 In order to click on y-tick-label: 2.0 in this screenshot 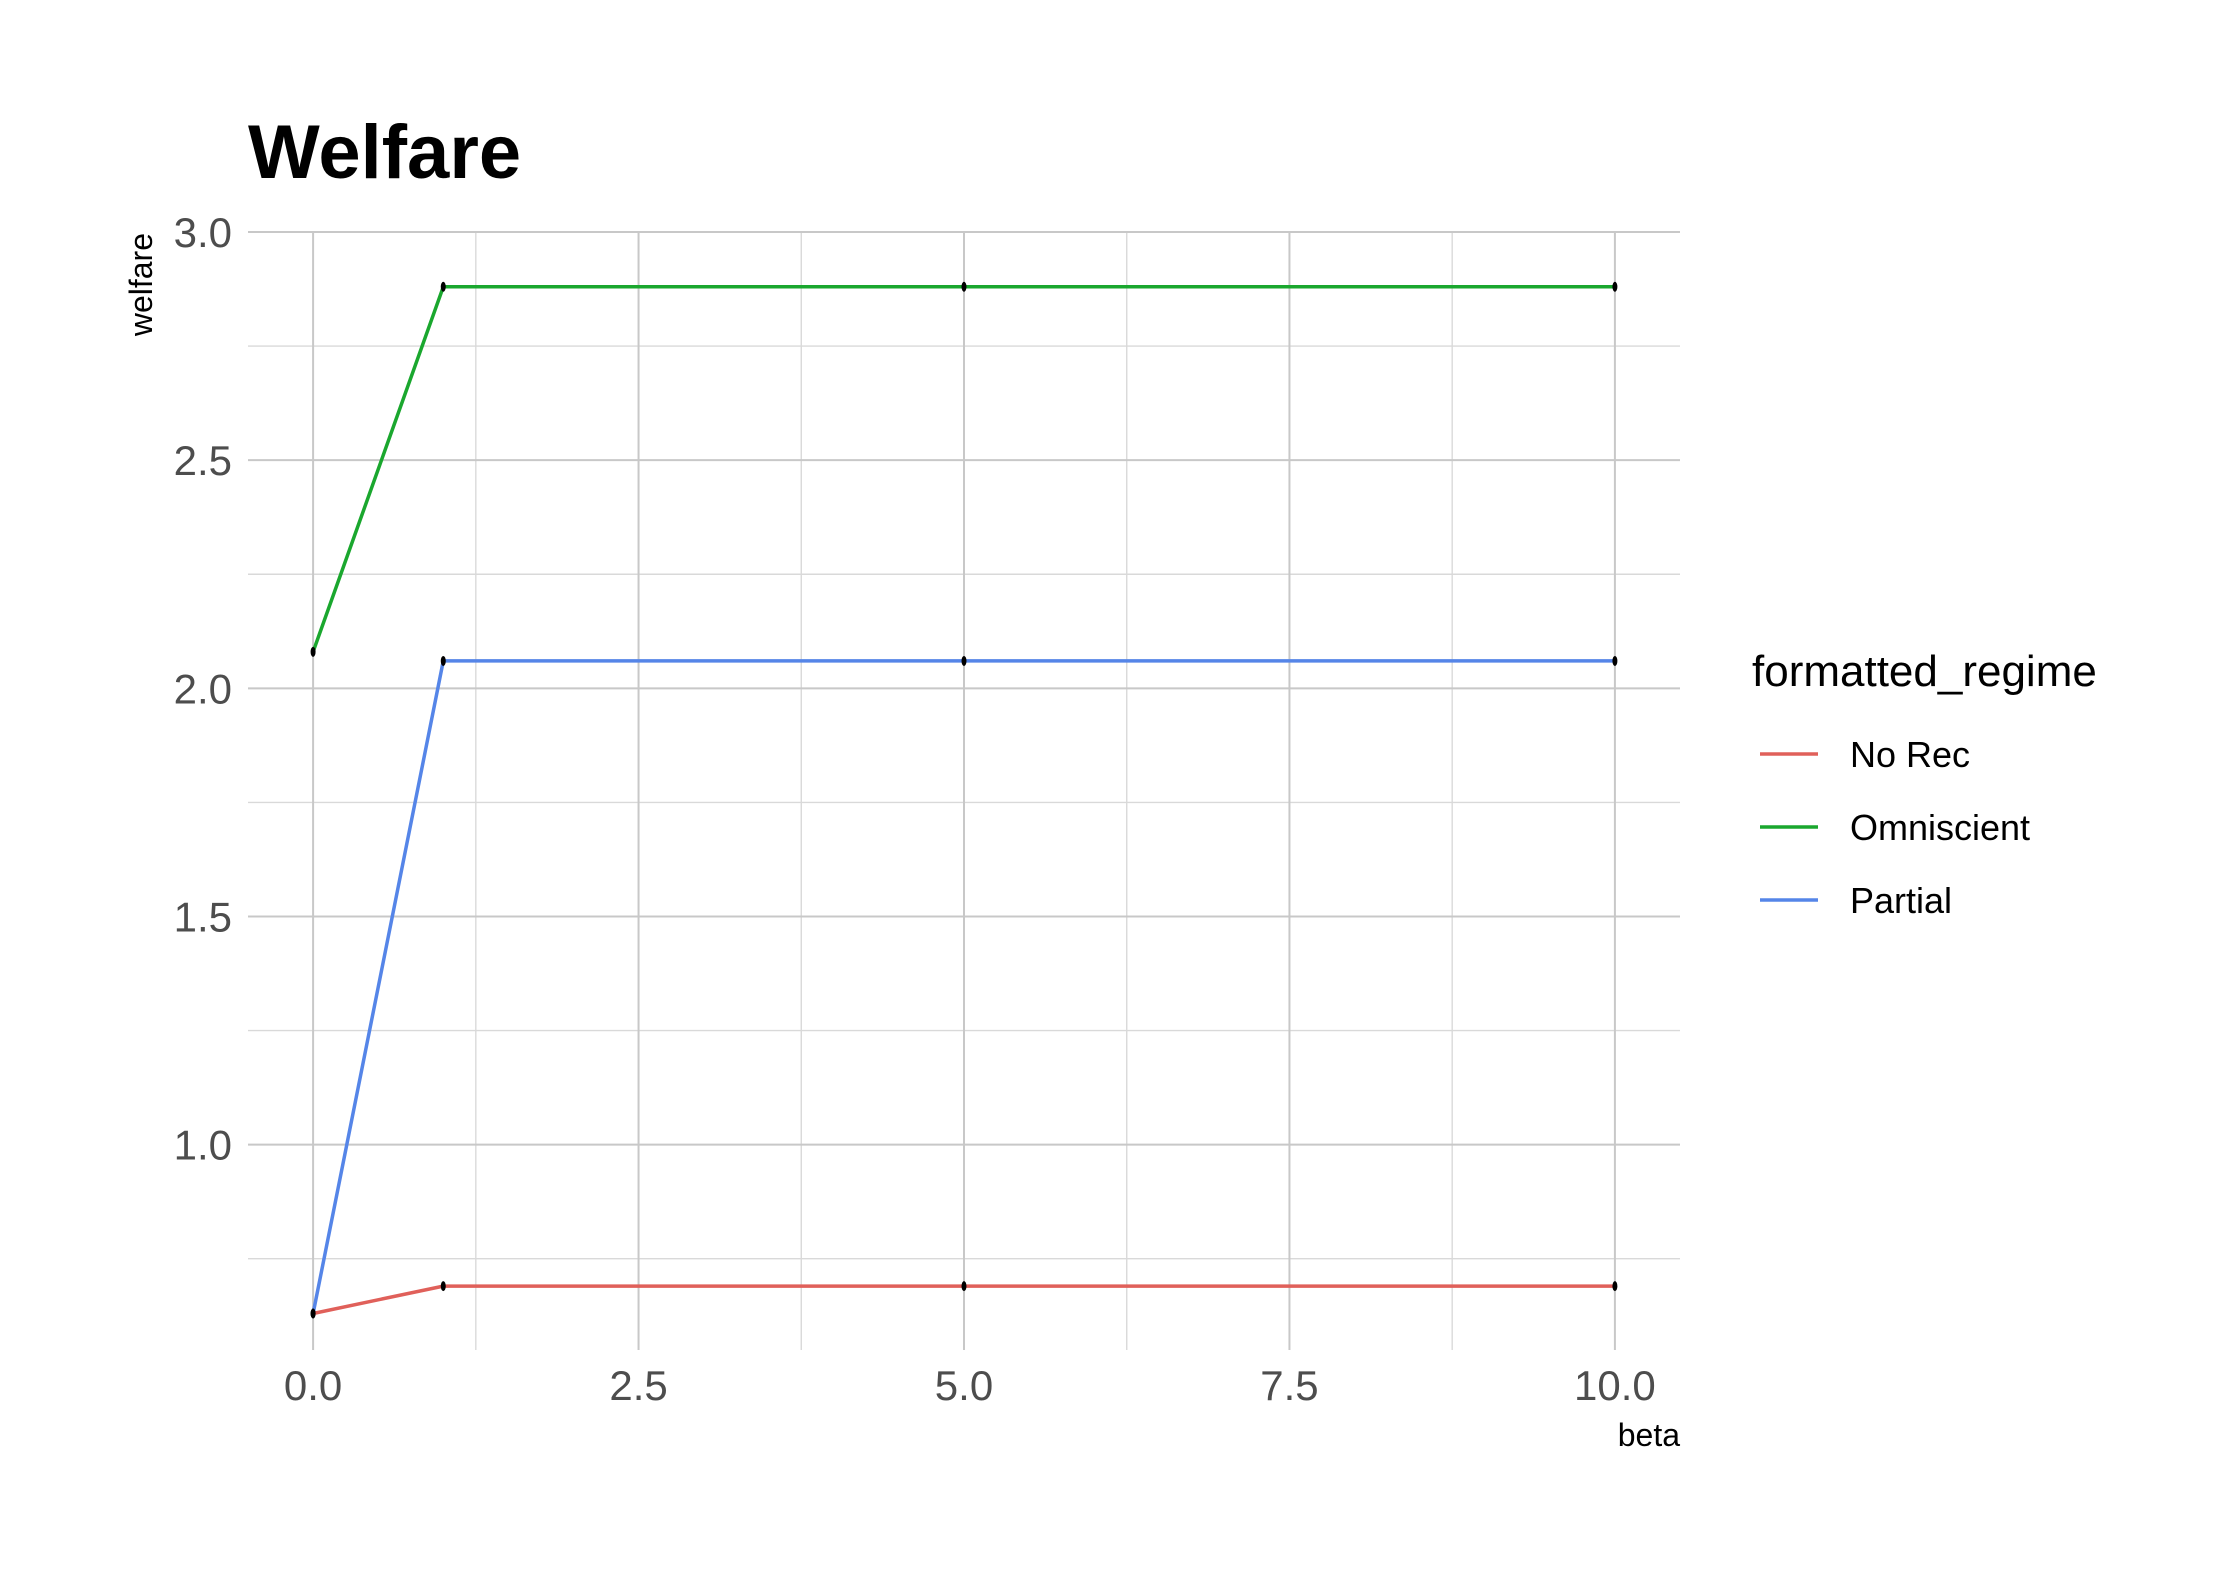, I will do `click(203, 688)`.